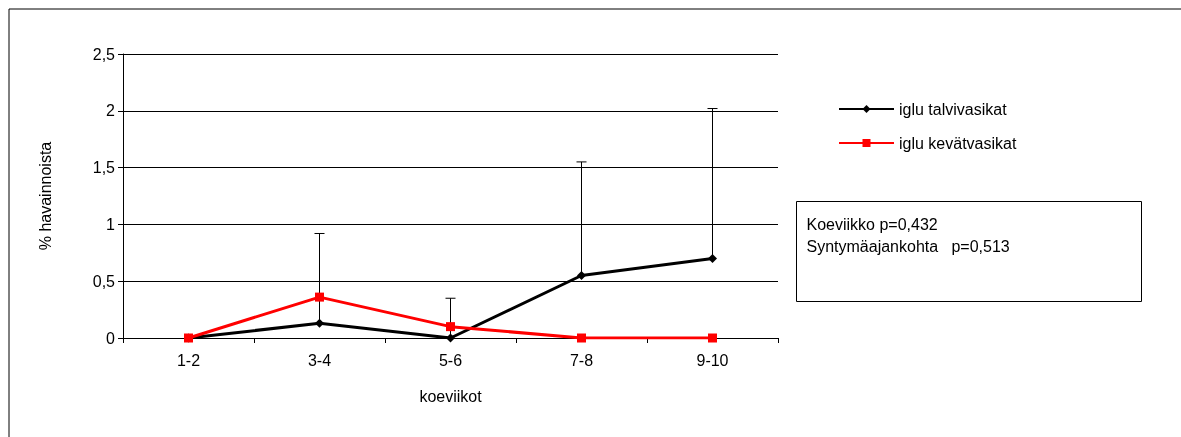 This screenshot has height=437, width=1181. What do you see at coordinates (712, 360) in the screenshot?
I see `x-tick-label: 9-10` at bounding box center [712, 360].